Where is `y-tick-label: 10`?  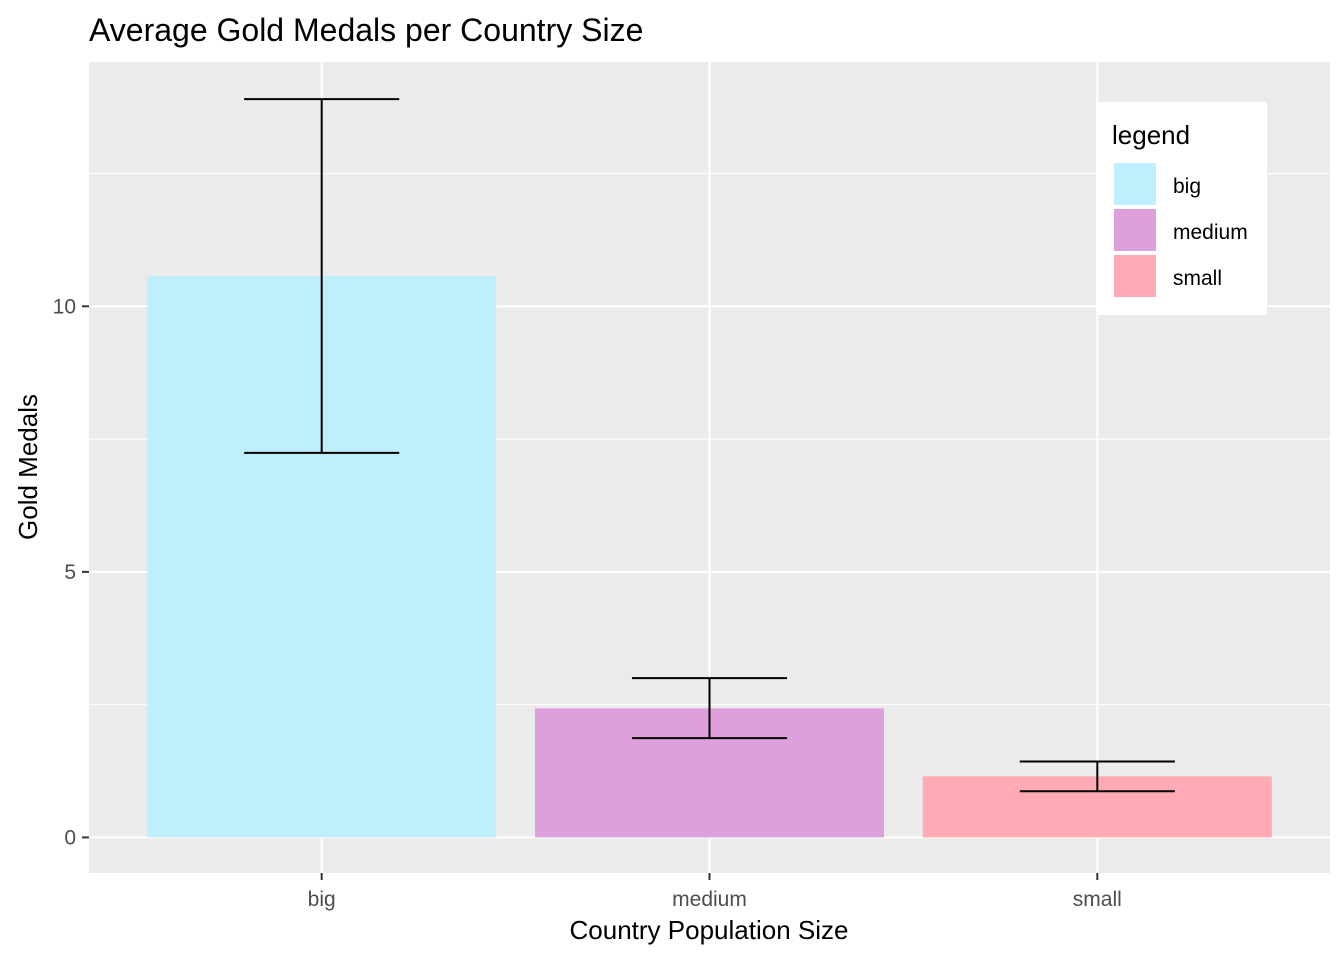 y-tick-label: 10 is located at coordinates (64, 306).